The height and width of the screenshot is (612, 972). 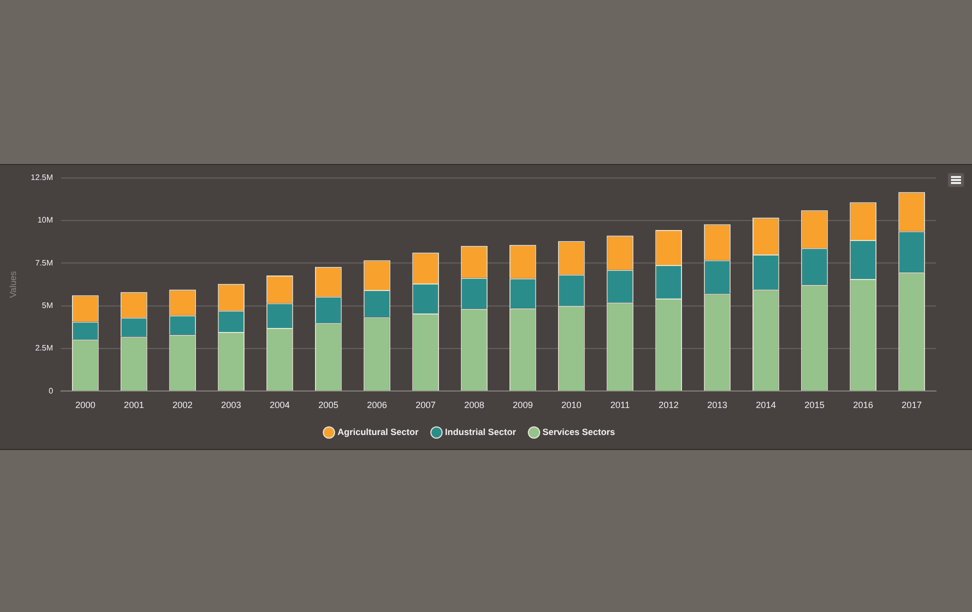 What do you see at coordinates (863, 405) in the screenshot?
I see `x-tick-label: 2016` at bounding box center [863, 405].